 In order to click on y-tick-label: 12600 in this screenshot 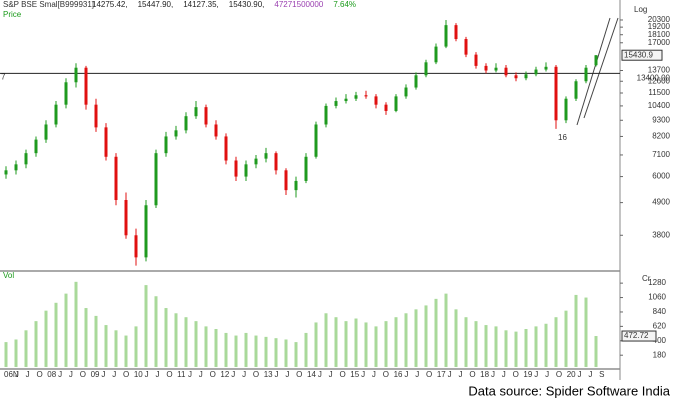, I will do `click(659, 80)`.